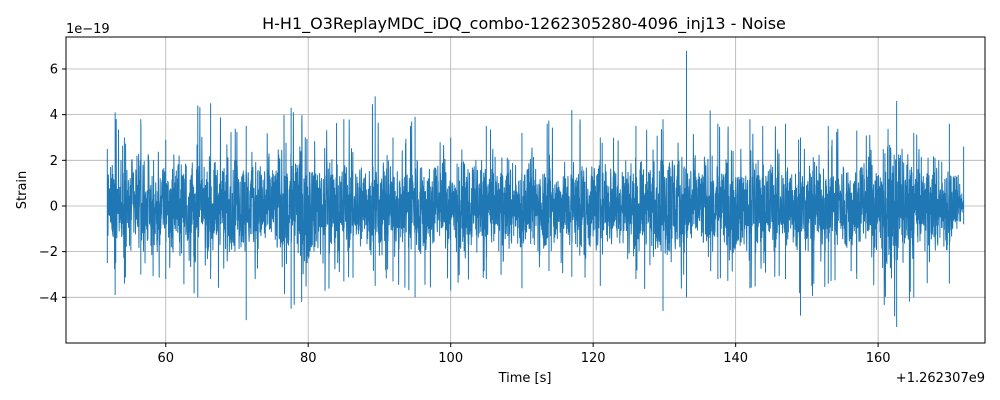 Image resolution: width=1000 pixels, height=400 pixels. What do you see at coordinates (54, 206) in the screenshot?
I see `y-tick-label: 0` at bounding box center [54, 206].